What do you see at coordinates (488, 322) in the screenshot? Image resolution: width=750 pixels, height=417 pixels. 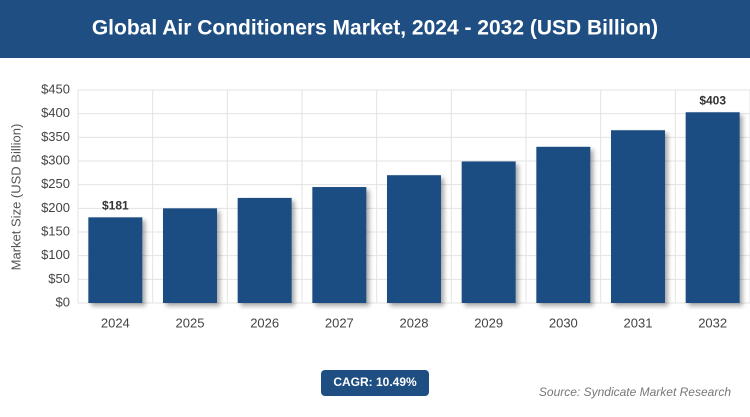 I see `x-tick-label: 2029` at bounding box center [488, 322].